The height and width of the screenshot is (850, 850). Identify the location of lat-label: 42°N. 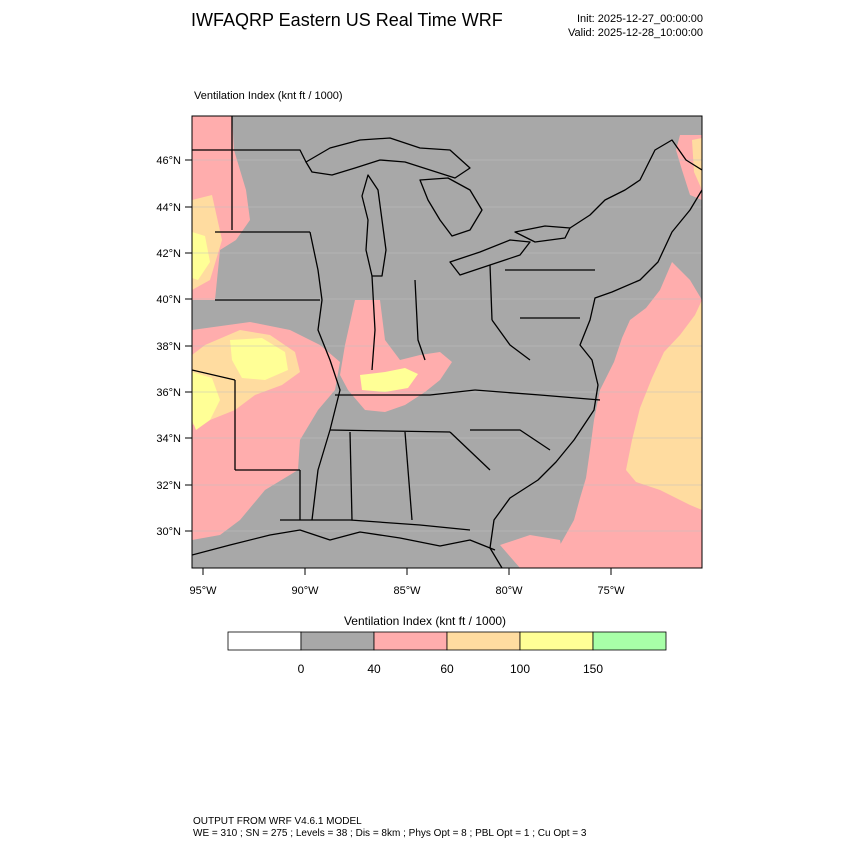
(168, 254).